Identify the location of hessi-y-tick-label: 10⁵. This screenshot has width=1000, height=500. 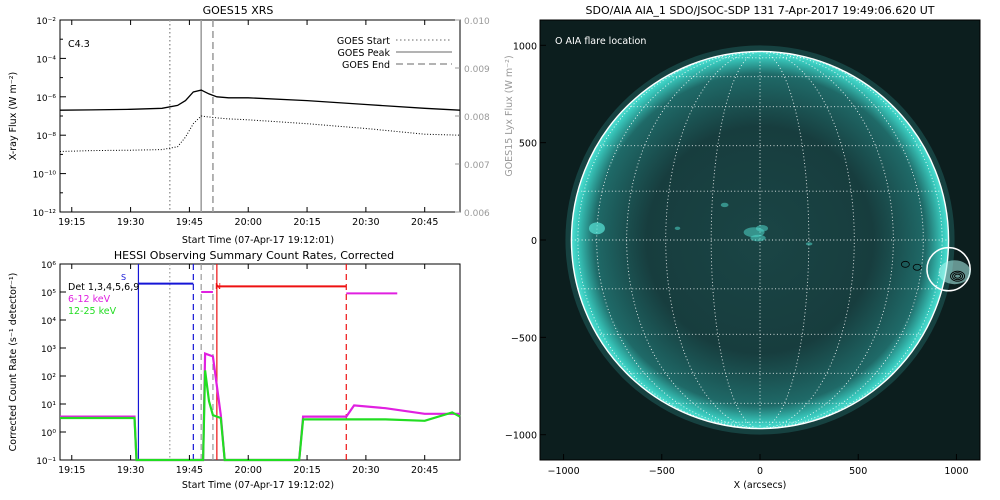
(48, 294).